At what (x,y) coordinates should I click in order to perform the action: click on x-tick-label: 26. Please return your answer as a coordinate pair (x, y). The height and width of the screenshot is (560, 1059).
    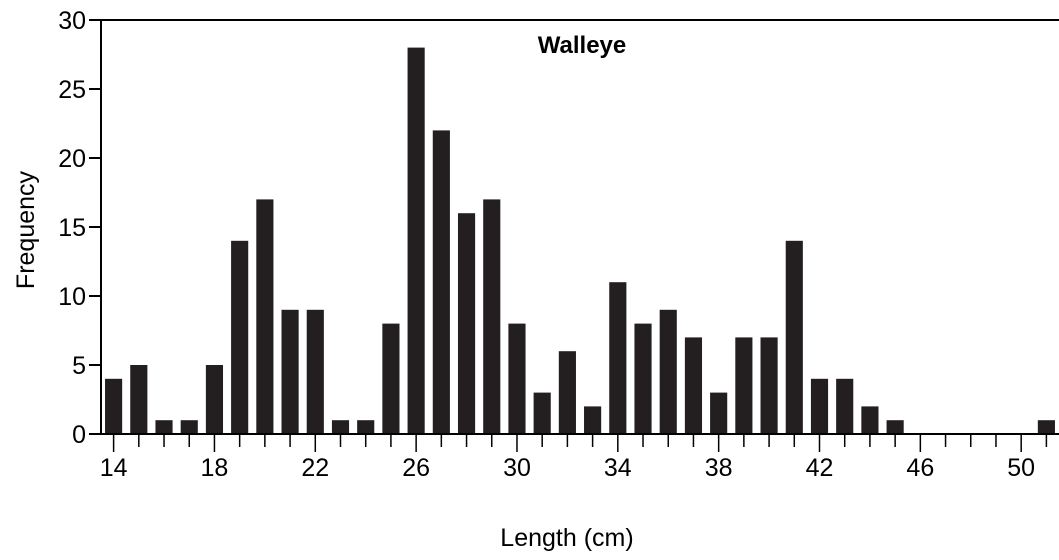
    Looking at the image, I should click on (416, 468).